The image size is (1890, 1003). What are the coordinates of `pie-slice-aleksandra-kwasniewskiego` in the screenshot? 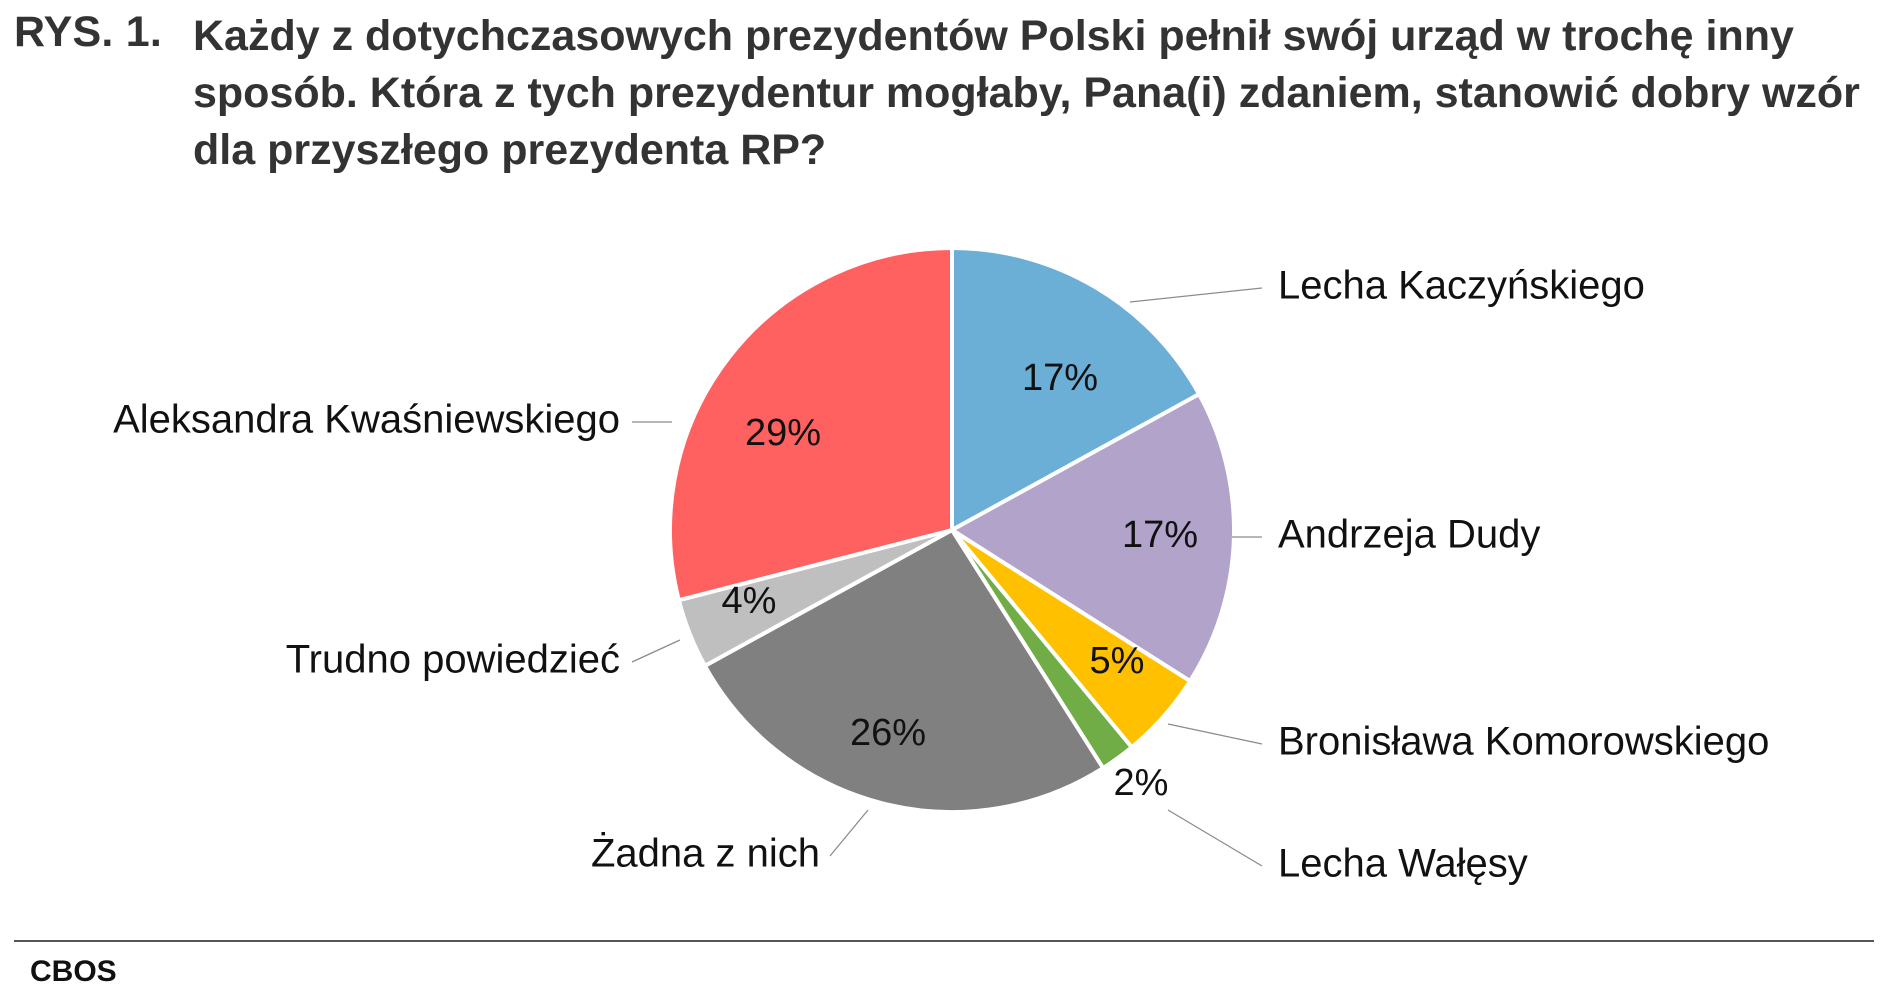 It's located at (811, 424).